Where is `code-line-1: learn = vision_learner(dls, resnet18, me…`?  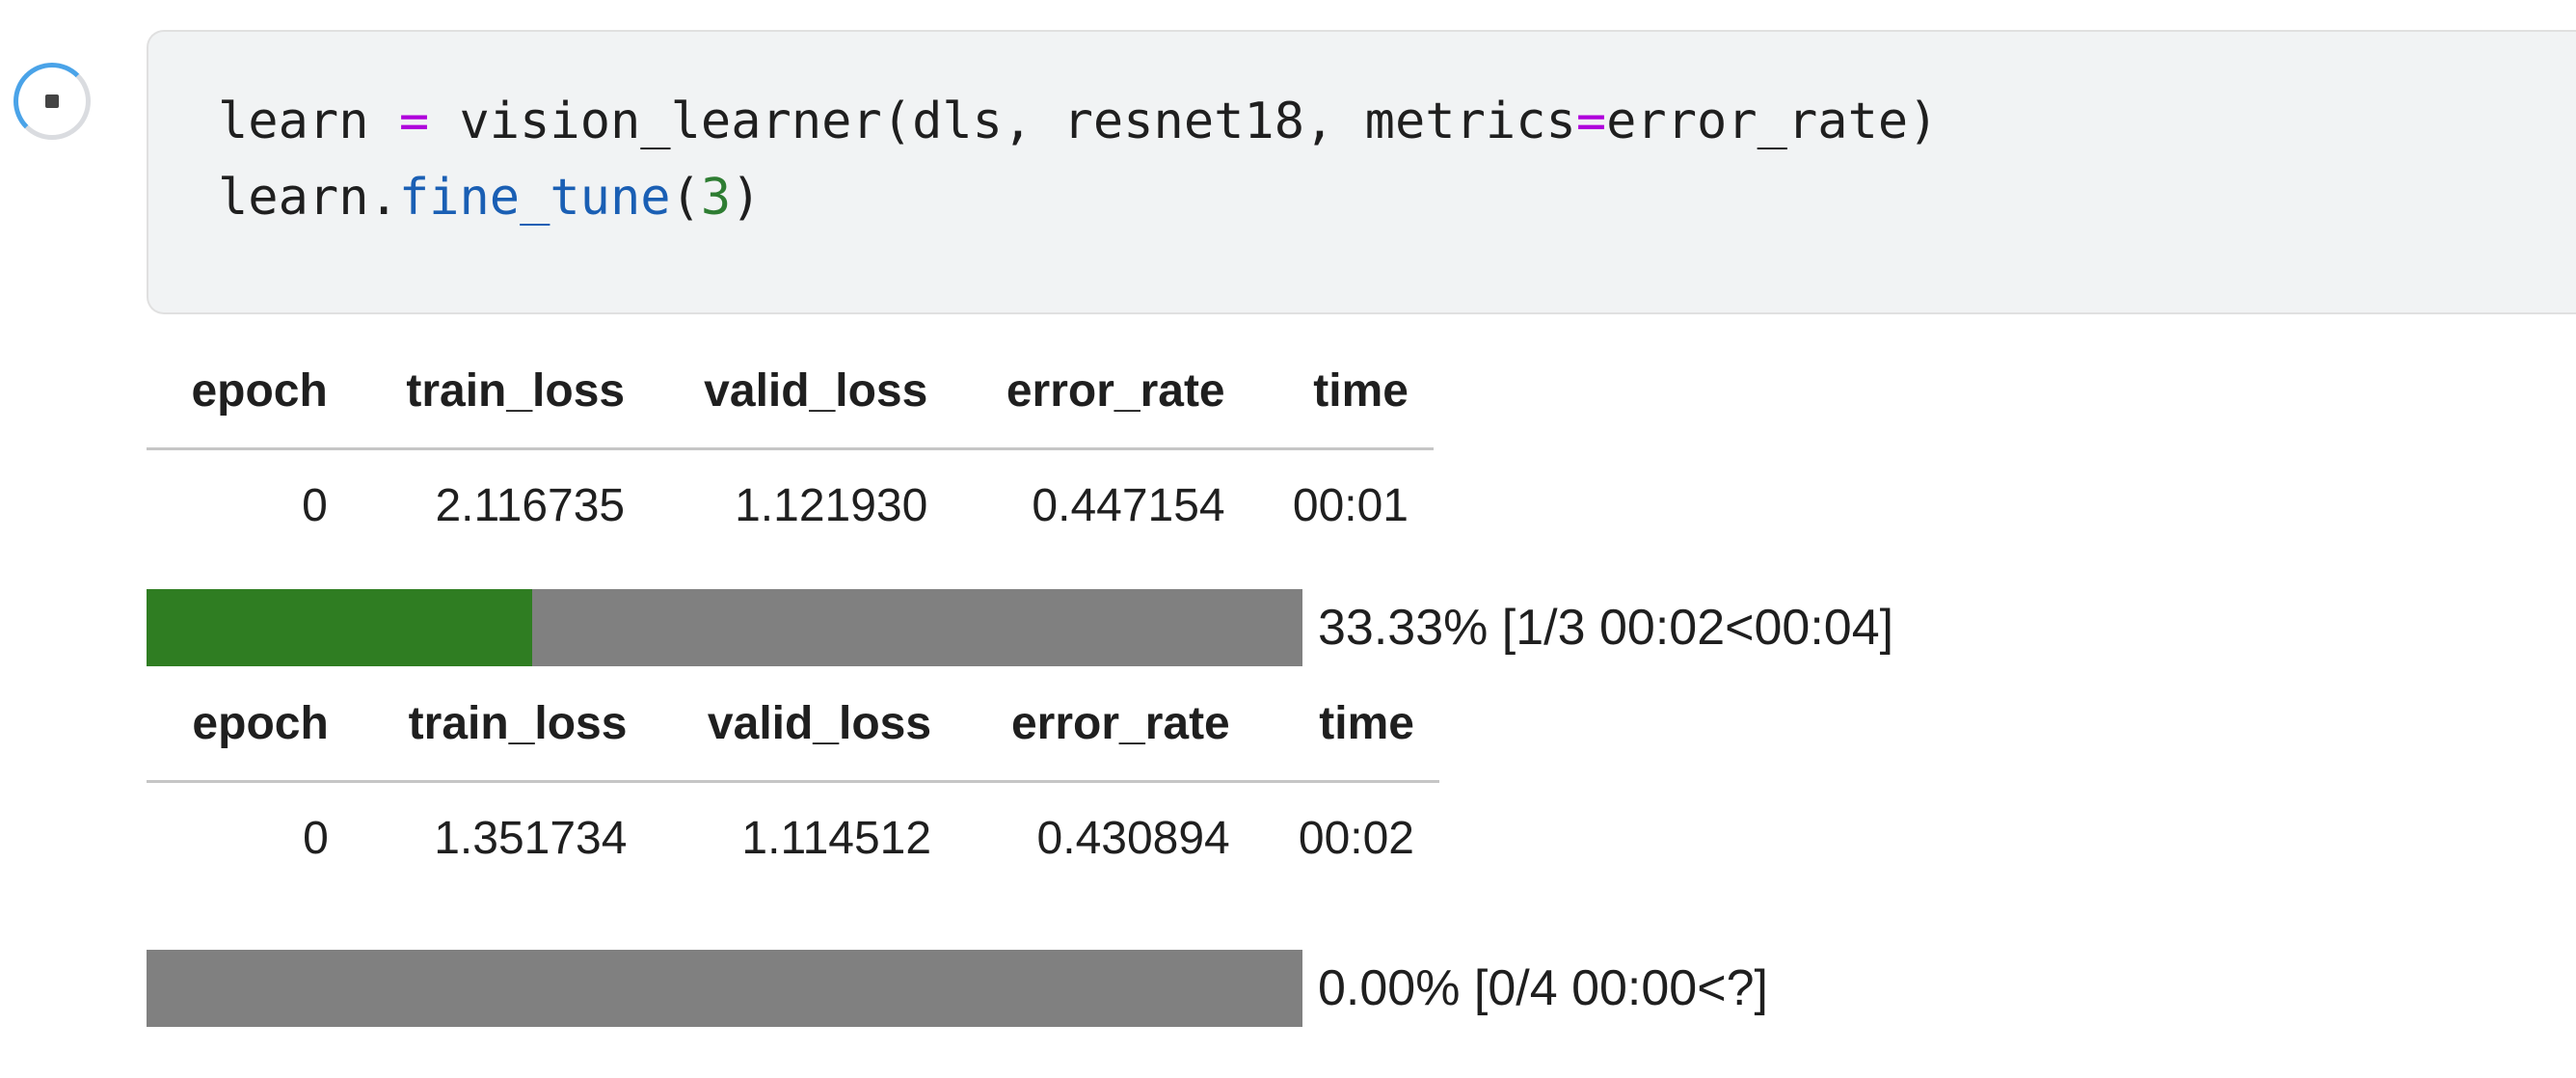 code-line-1: learn = vision_learner(dls, resnet18, me… is located at coordinates (1079, 121).